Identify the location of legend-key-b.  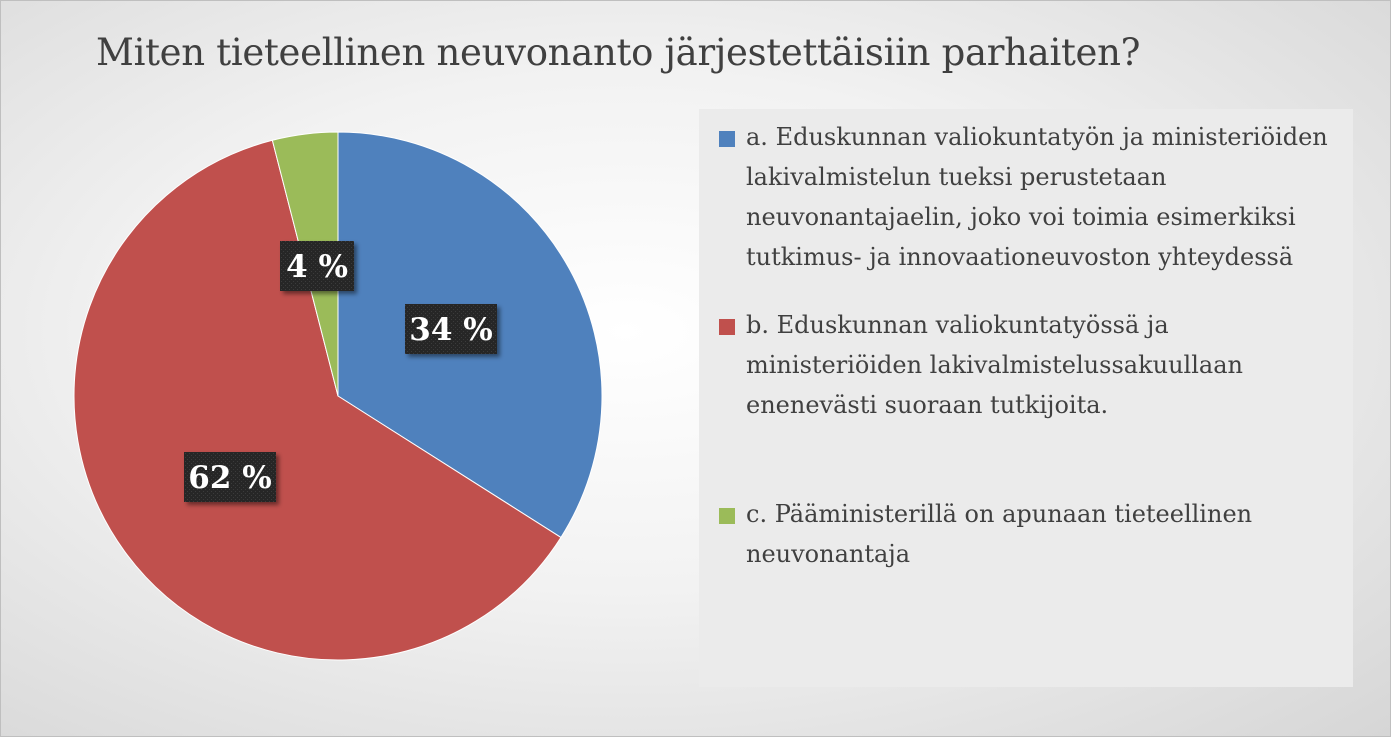
(727, 327).